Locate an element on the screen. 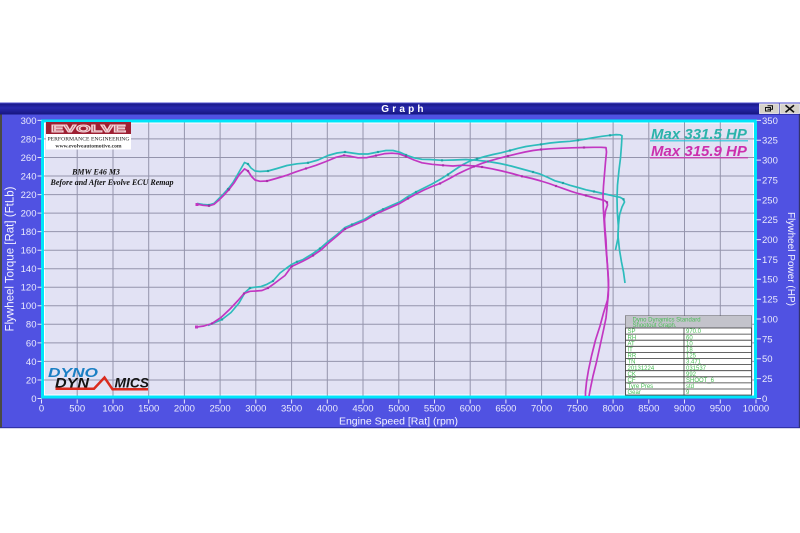 The height and width of the screenshot is (533, 800). svg-text: Flywheel Power (HP) is located at coordinates (790, 259).